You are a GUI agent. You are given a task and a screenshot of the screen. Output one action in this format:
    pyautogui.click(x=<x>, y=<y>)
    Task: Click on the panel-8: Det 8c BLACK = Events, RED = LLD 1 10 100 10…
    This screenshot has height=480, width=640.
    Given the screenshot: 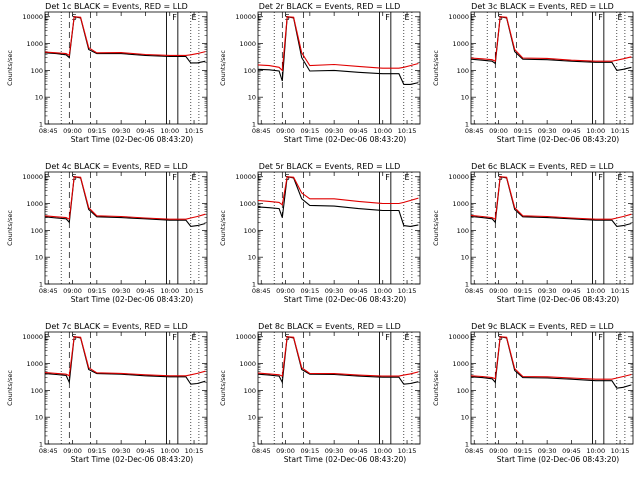 What is the action you would take?
    pyautogui.click(x=320, y=393)
    